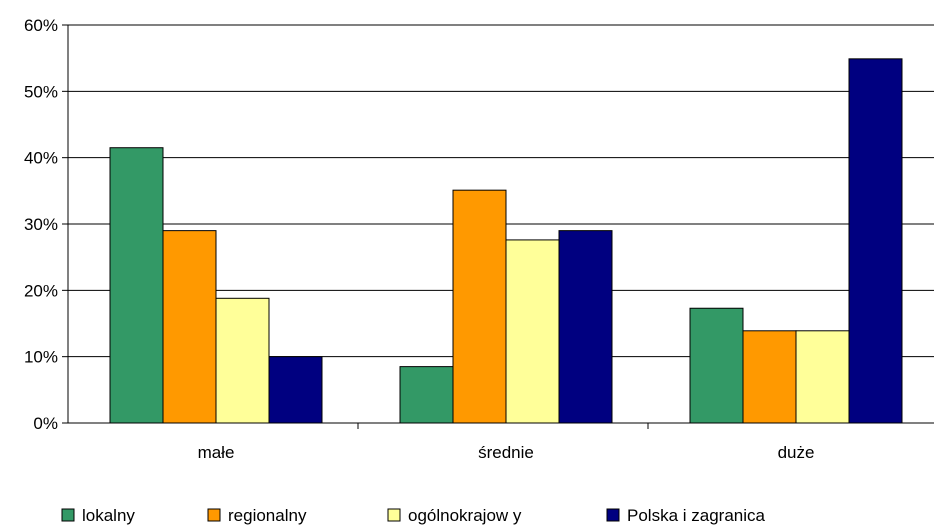  Describe the element at coordinates (189, 327) in the screenshot. I see `bar-regionalny-małe` at that location.